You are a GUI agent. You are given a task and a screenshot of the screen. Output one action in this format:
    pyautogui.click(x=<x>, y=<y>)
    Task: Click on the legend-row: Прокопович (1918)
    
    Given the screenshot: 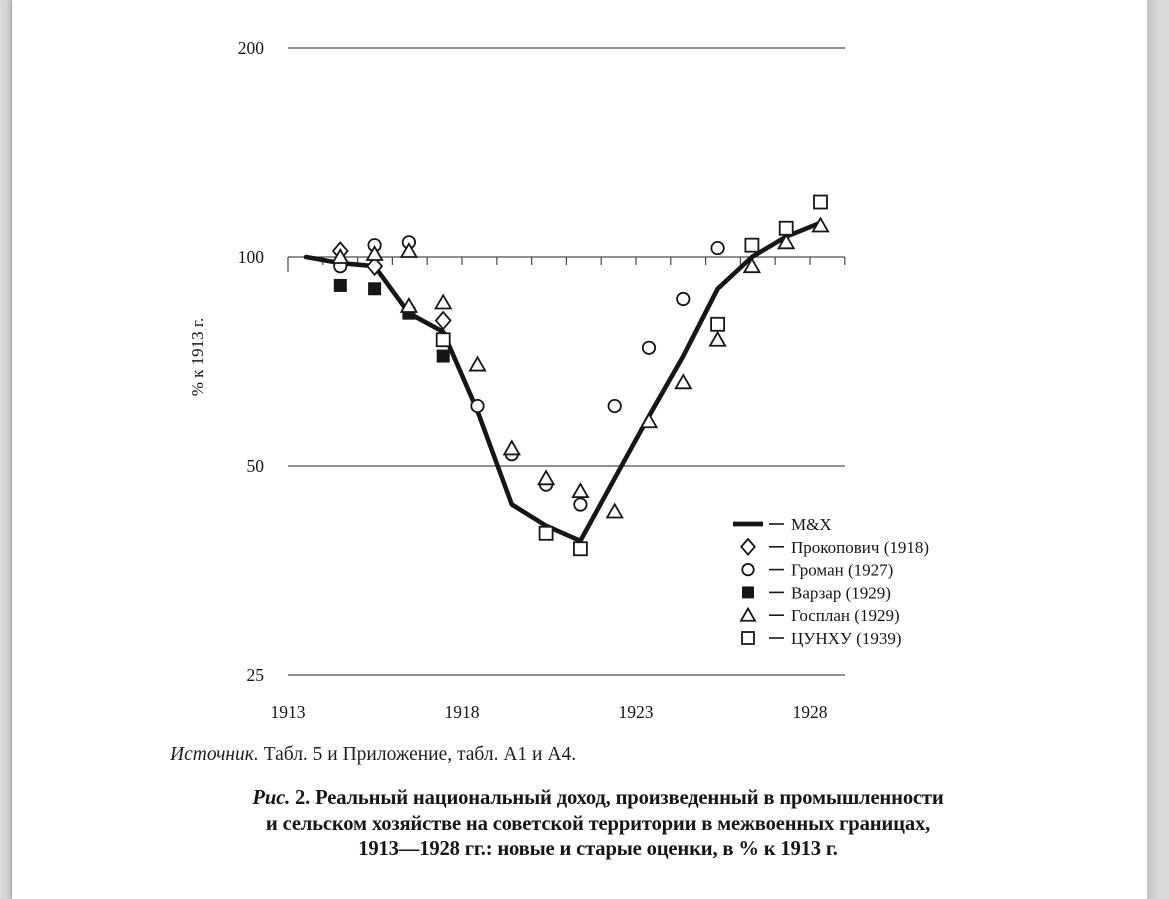 What is the action you would take?
    pyautogui.click(x=834, y=547)
    